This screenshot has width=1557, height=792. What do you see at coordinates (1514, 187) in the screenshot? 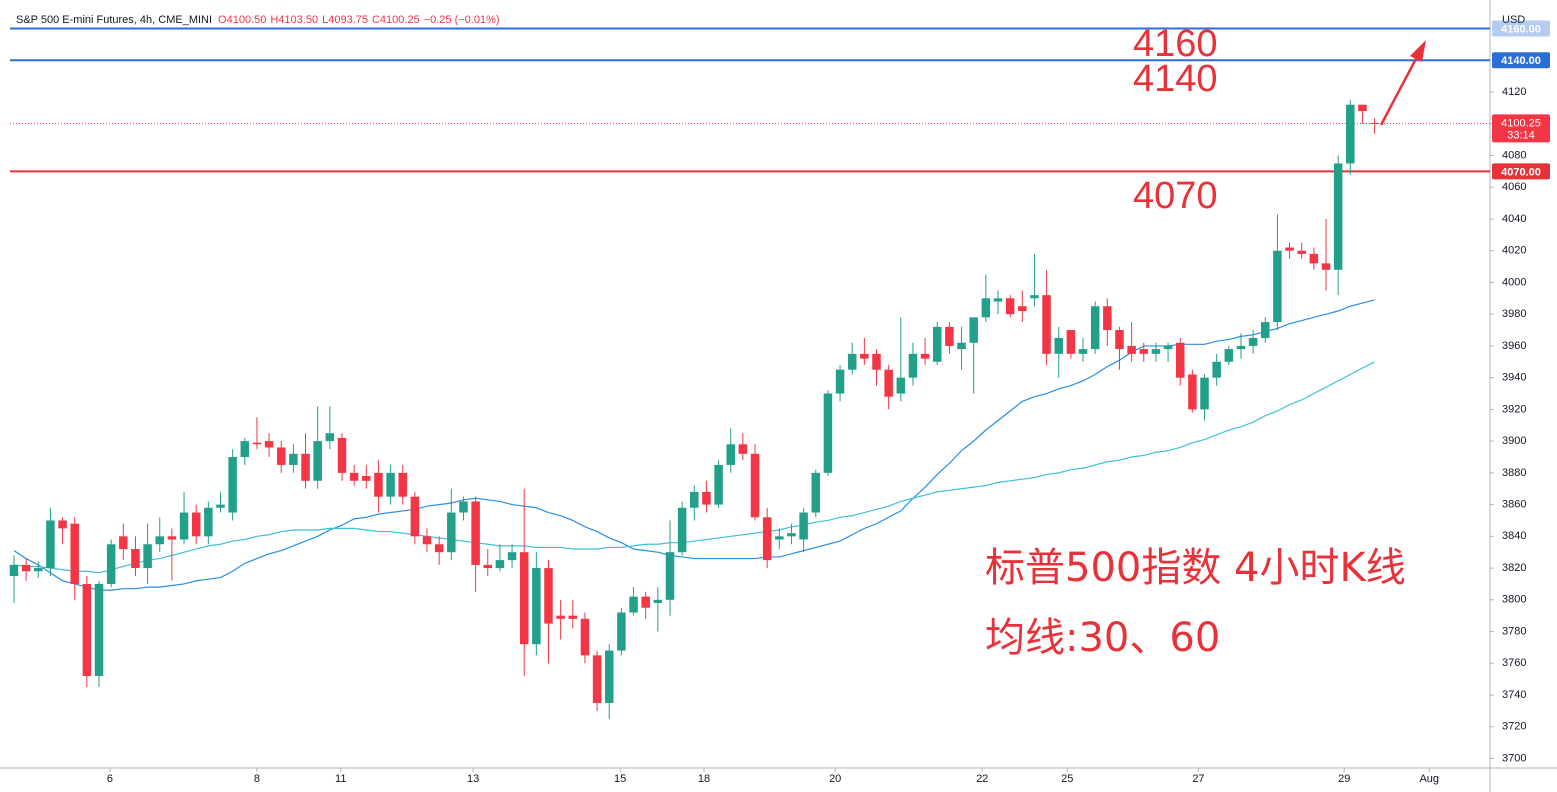
I see `y-tick-label: 4060` at bounding box center [1514, 187].